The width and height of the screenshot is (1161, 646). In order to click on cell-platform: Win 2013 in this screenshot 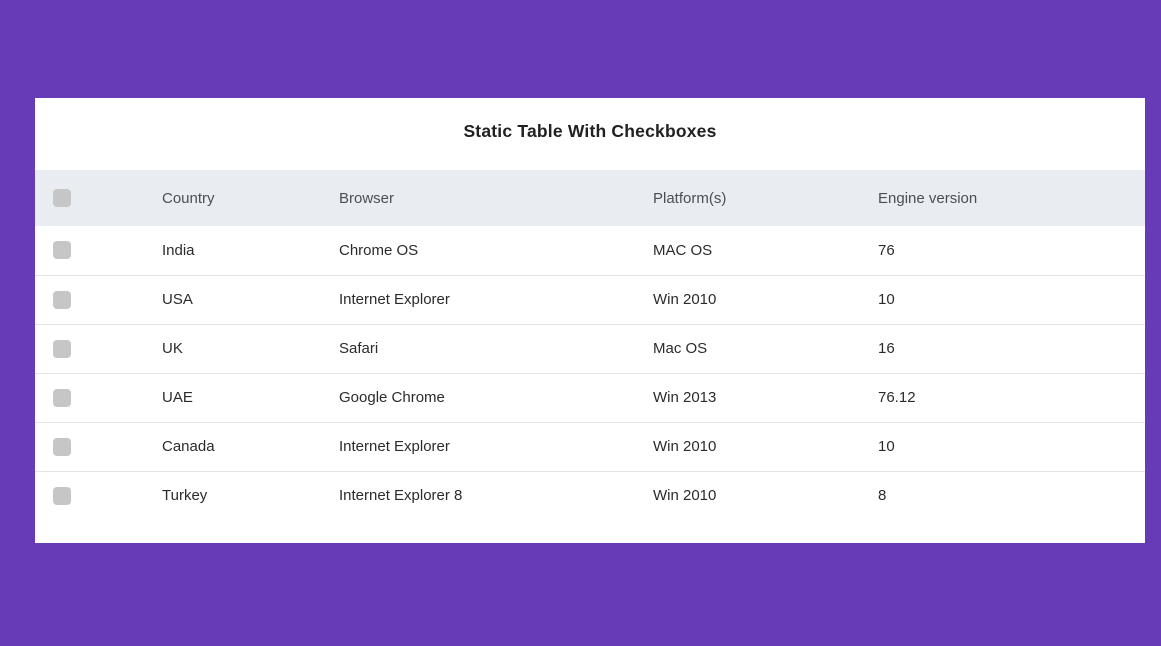, I will do `click(757, 398)`.